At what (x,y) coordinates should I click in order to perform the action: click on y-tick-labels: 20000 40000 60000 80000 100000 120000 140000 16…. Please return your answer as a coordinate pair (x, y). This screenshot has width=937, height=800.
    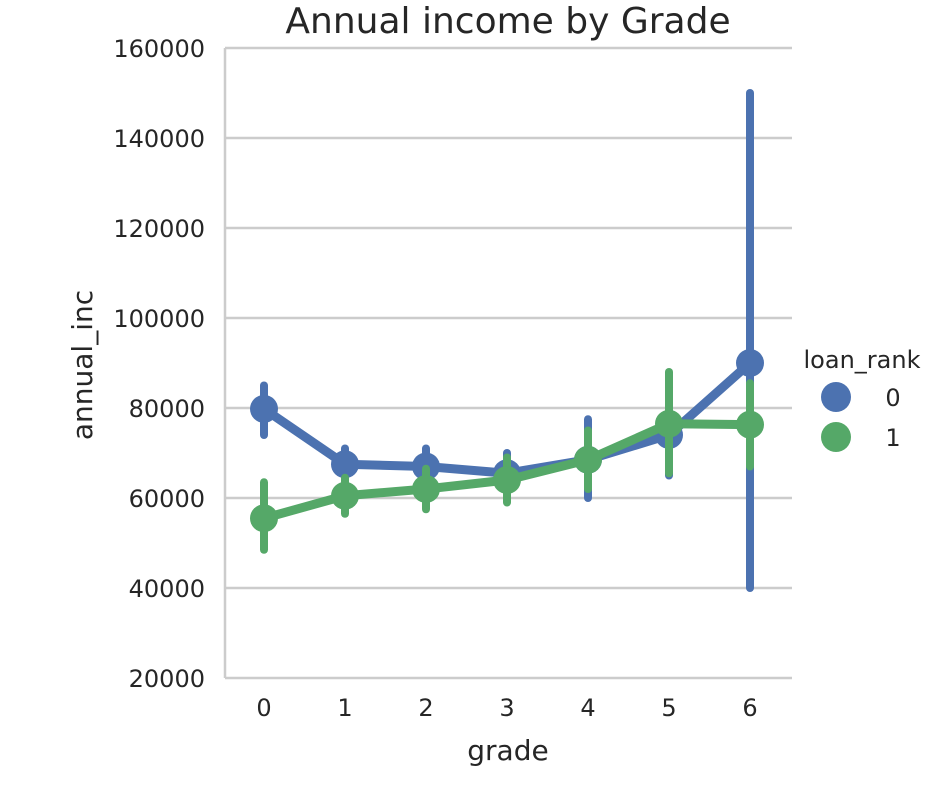
    Looking at the image, I should click on (159, 364).